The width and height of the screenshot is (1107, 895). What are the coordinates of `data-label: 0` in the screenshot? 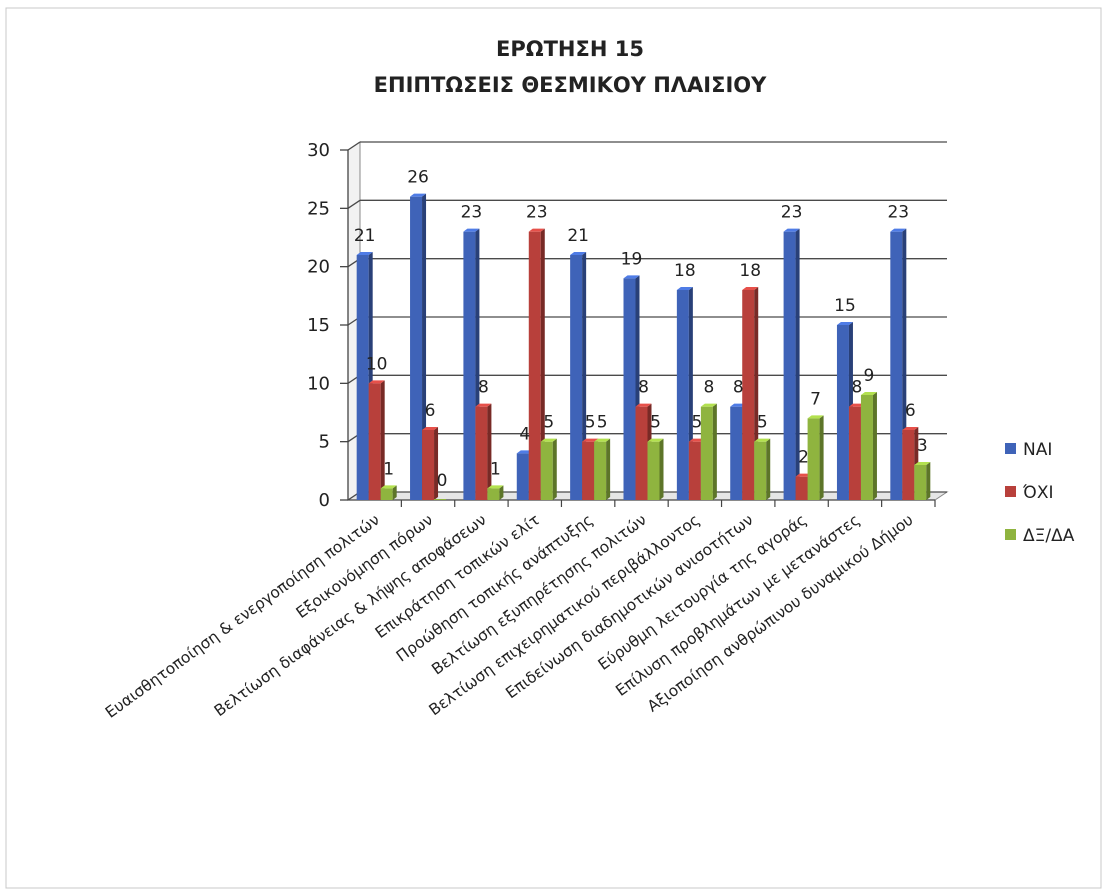 It's located at (442, 481).